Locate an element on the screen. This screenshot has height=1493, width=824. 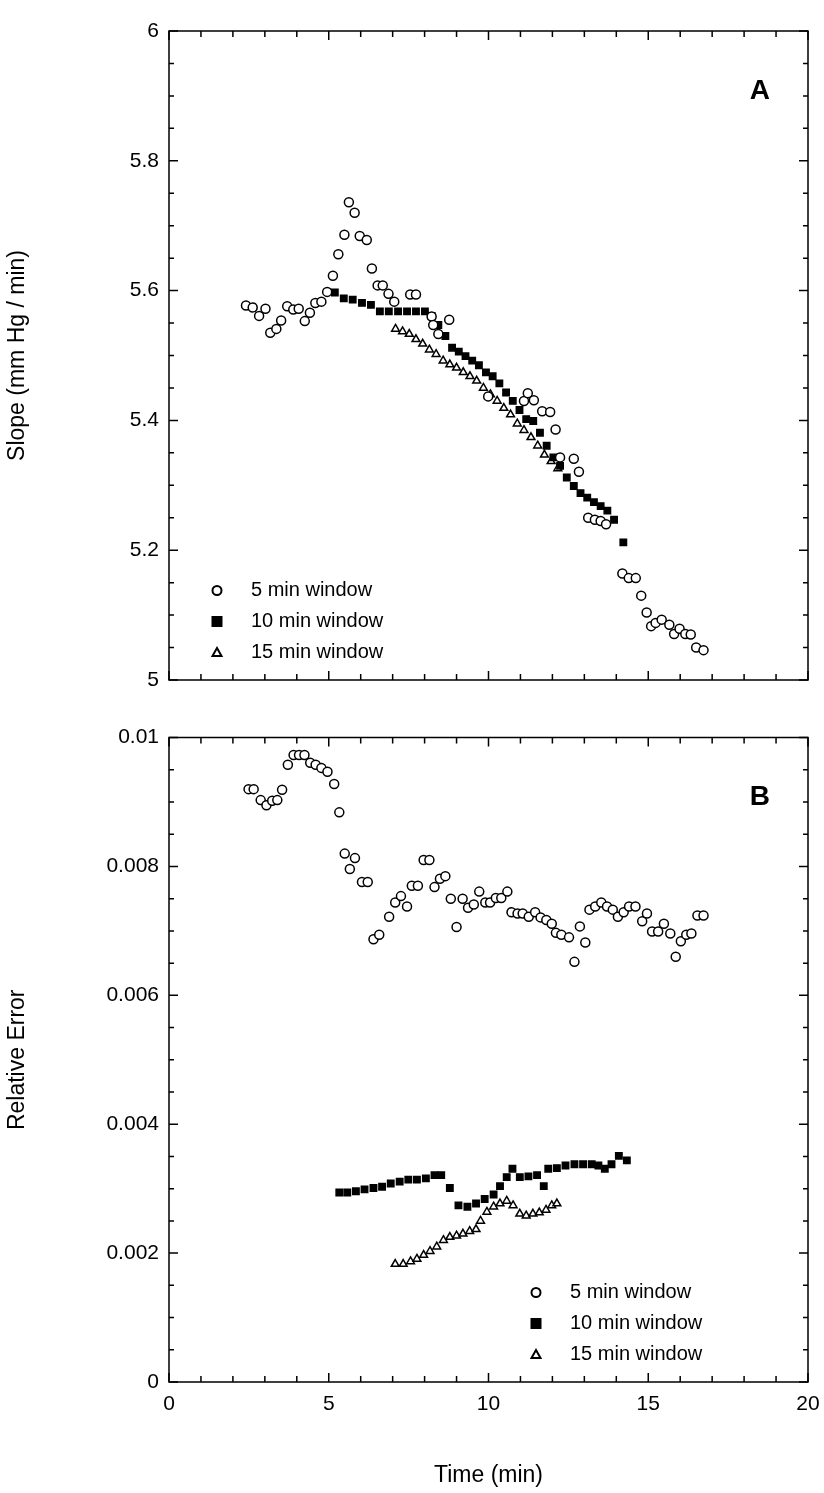
y-tick-label: 0.002 is located at coordinates (132, 1251).